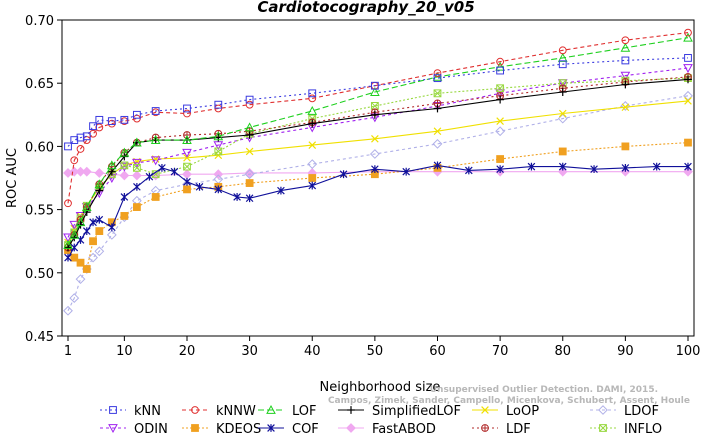 This screenshot has width=702, height=434. I want to click on legend-marker-ldof, so click(603, 410).